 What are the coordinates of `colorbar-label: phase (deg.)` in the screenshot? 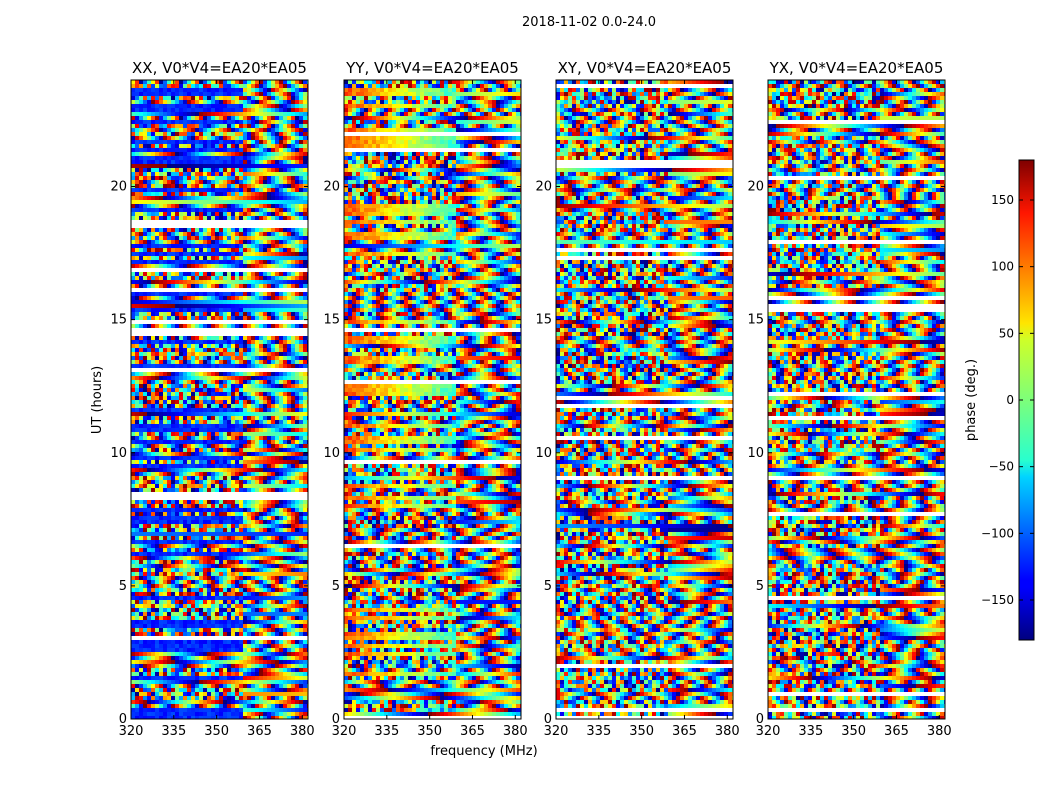 It's located at (971, 400).